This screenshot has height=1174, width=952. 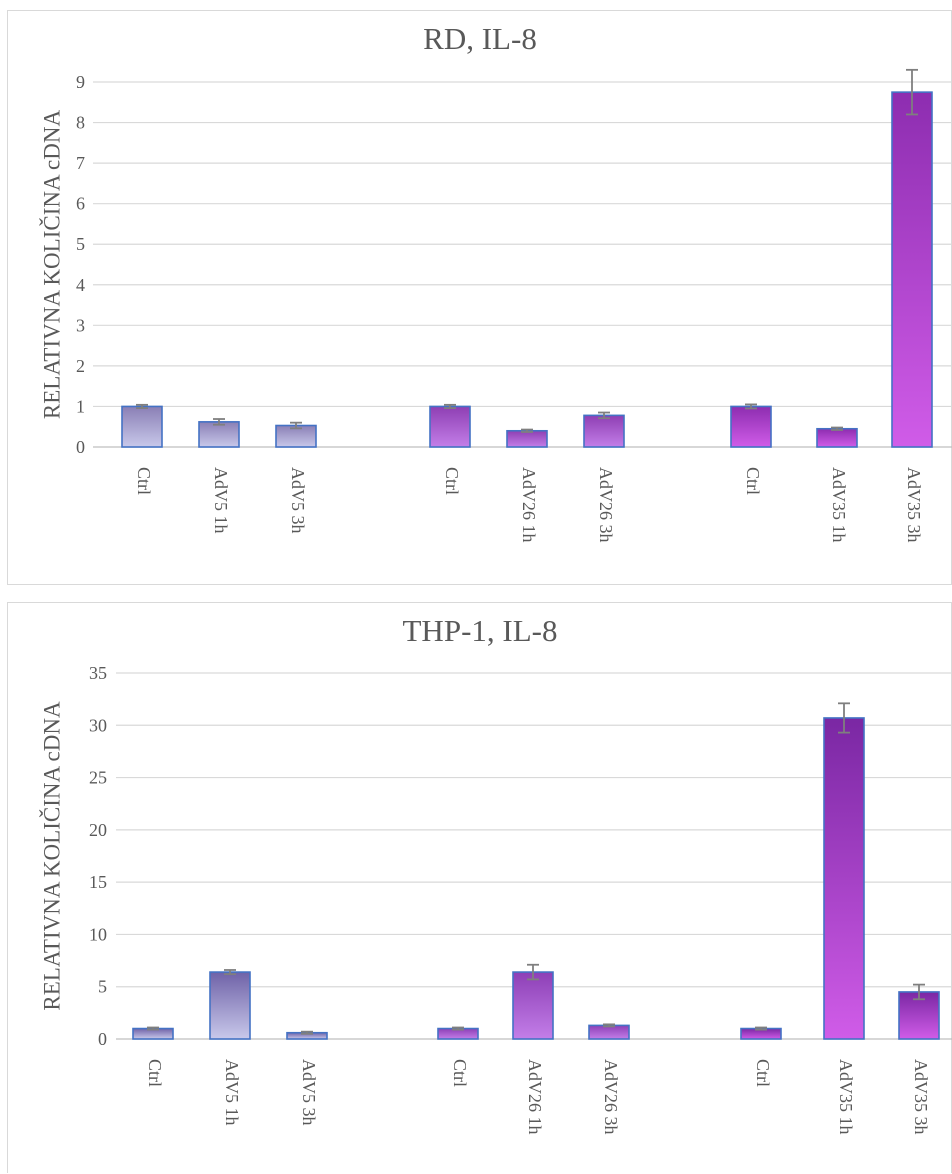 What do you see at coordinates (98, 934) in the screenshot?
I see `y-tick-label: 10` at bounding box center [98, 934].